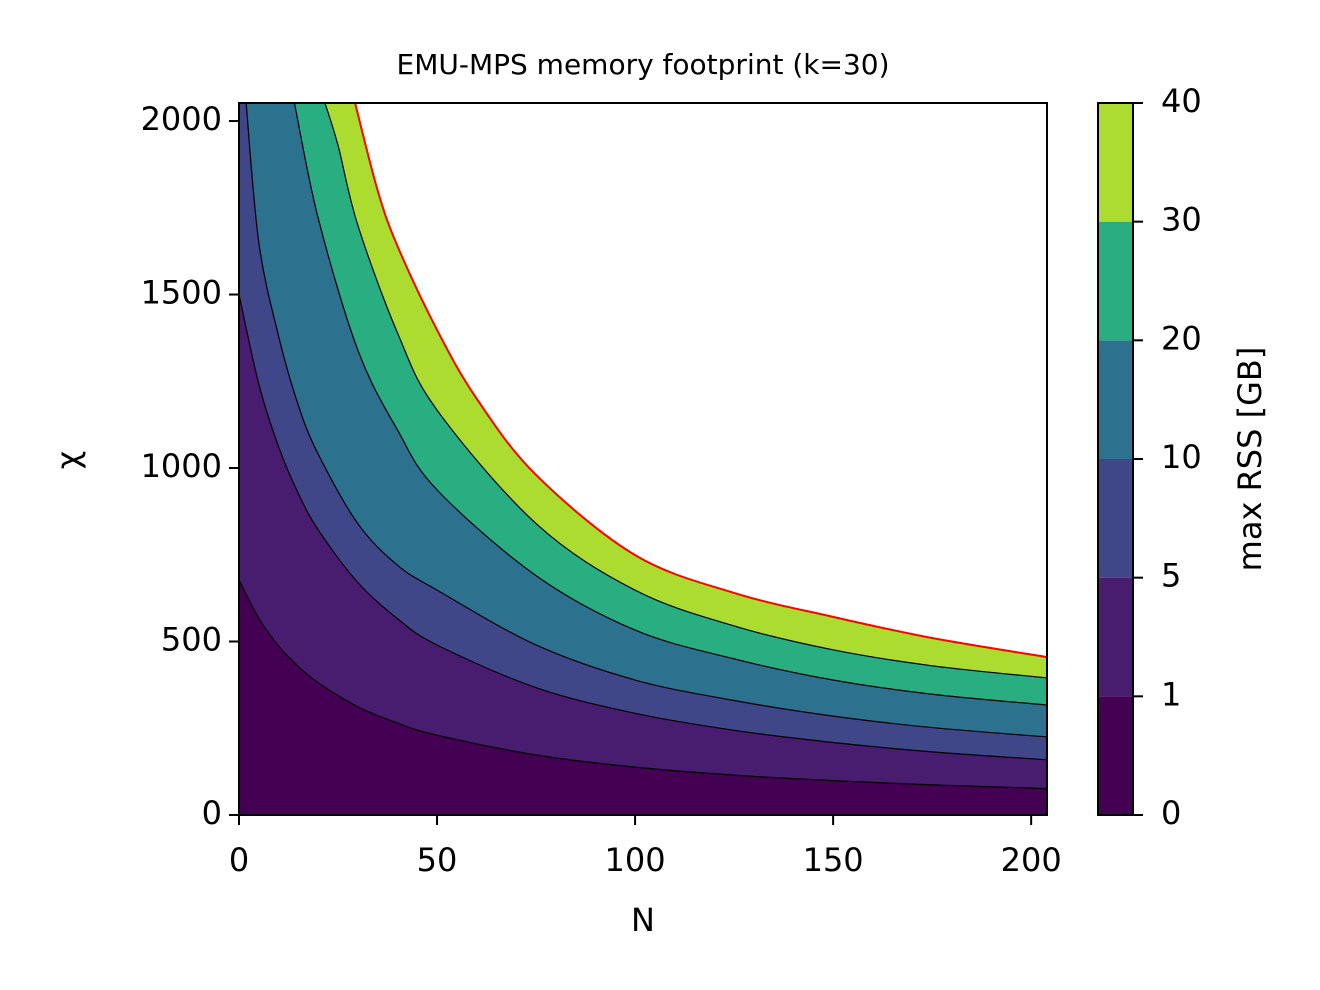 The width and height of the screenshot is (1320, 990). What do you see at coordinates (181, 119) in the screenshot?
I see `y-tick-label: 2000` at bounding box center [181, 119].